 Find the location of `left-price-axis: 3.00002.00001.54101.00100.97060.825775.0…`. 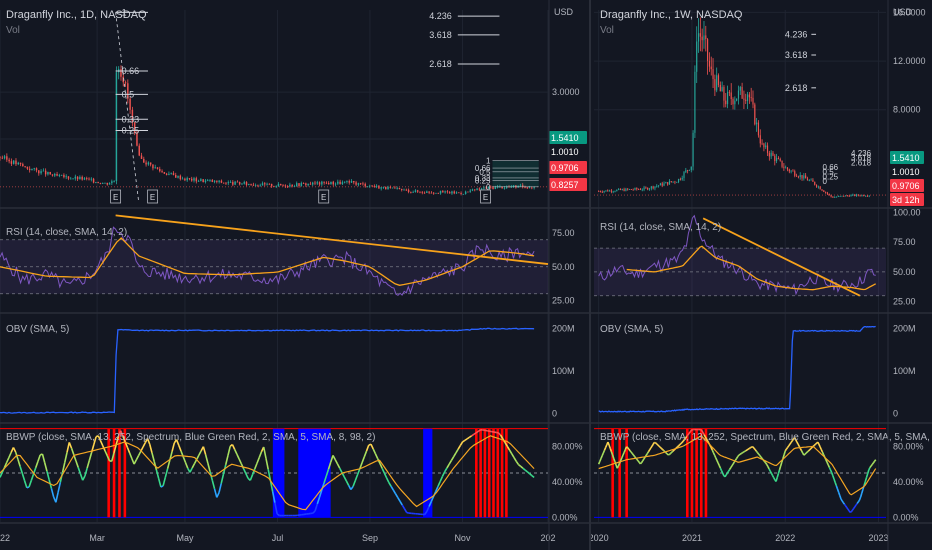

left-price-axis: 3.00002.00001.54101.00100.97060.825775.0… is located at coordinates (568, 304).